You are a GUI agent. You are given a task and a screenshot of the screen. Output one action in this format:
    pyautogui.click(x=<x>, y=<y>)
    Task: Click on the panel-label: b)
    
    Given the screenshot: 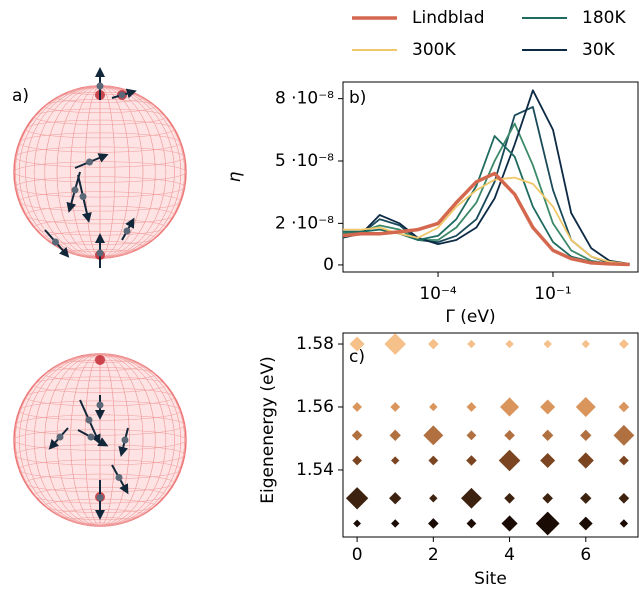 What is the action you would take?
    pyautogui.click(x=357, y=98)
    